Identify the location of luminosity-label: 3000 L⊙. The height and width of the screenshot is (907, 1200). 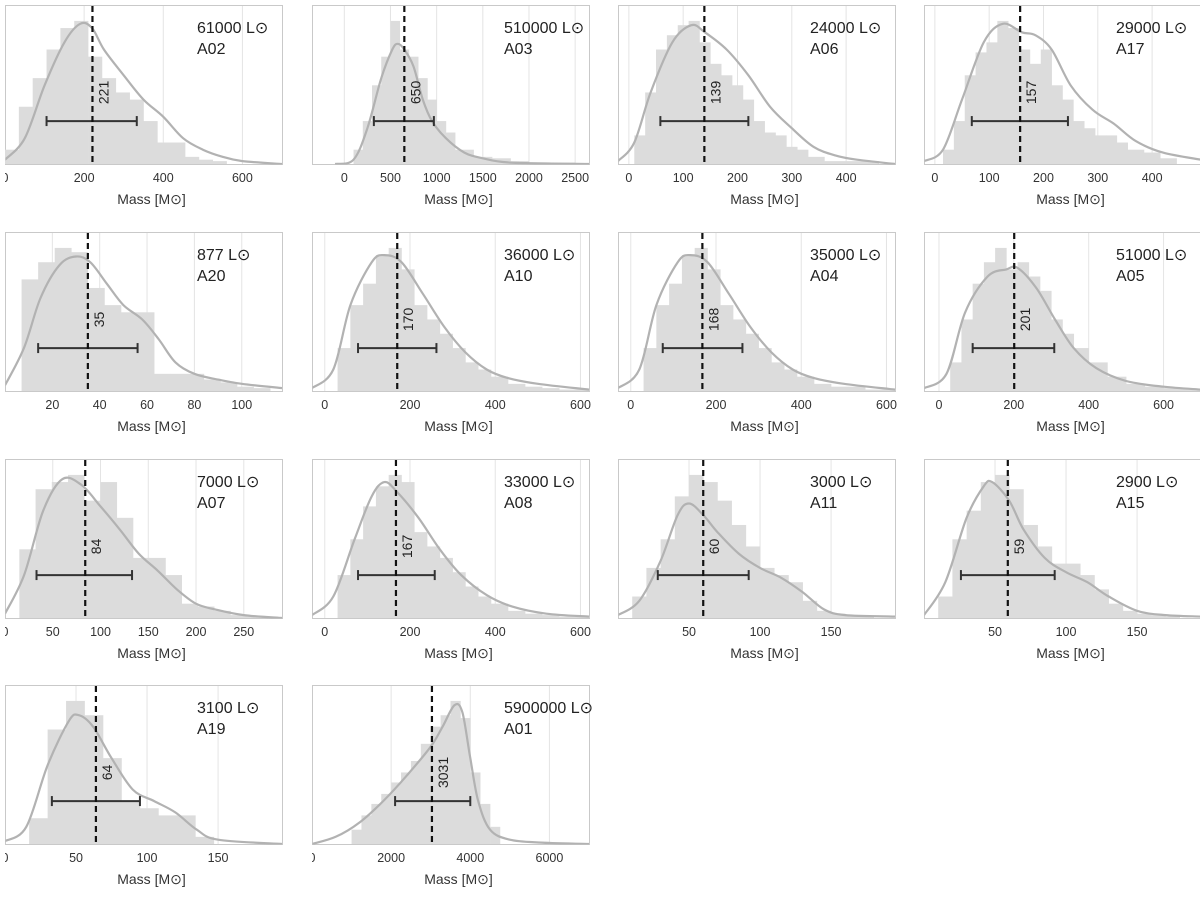
(841, 482).